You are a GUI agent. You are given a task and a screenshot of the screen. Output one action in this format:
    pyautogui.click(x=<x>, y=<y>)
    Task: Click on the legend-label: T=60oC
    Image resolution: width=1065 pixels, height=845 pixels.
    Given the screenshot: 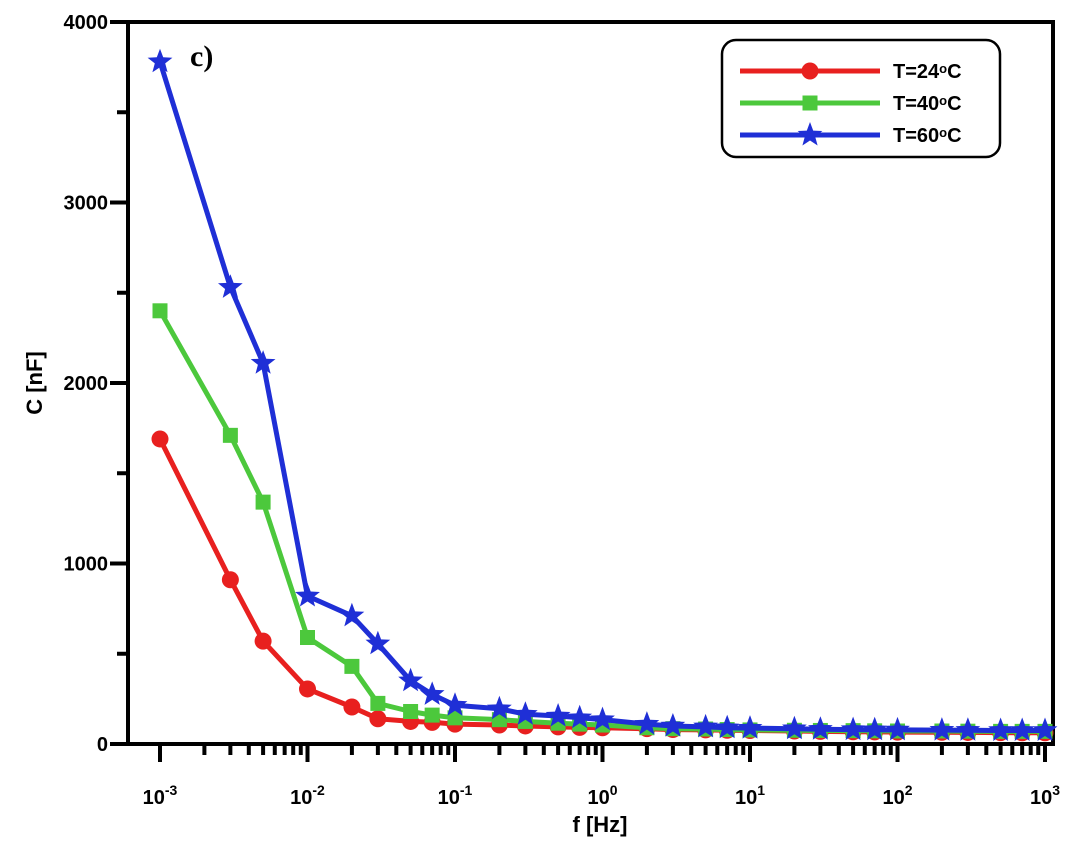 What is the action you would take?
    pyautogui.click(x=927, y=136)
    